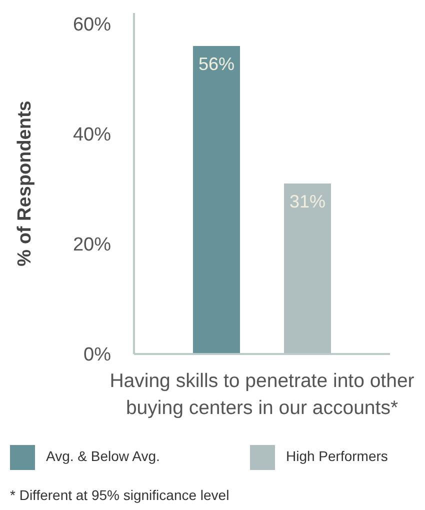 Image resolution: width=425 pixels, height=510 pixels. What do you see at coordinates (92, 245) in the screenshot?
I see `y-tick-label: 20%` at bounding box center [92, 245].